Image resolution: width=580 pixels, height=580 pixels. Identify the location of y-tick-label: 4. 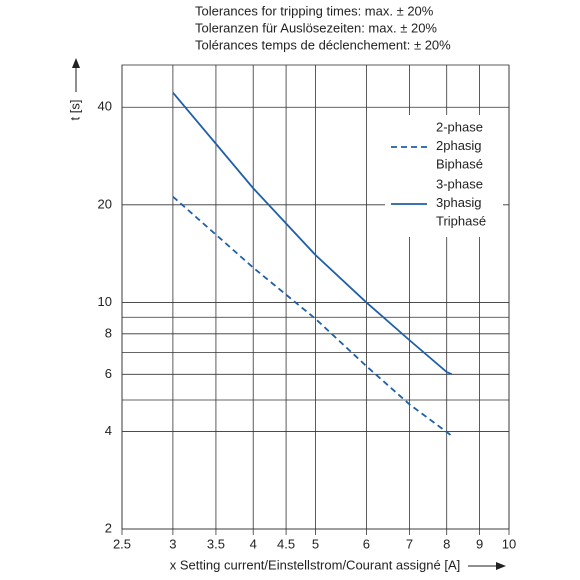
(108, 430).